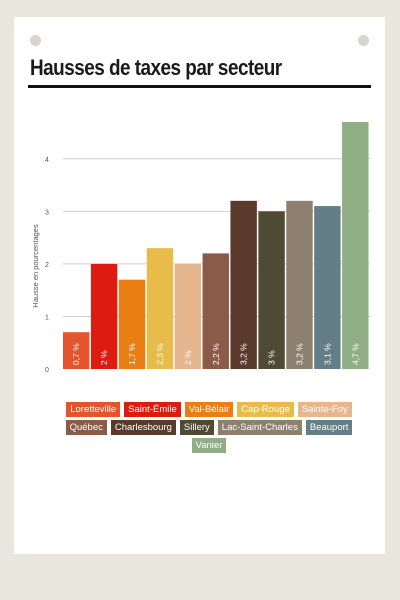 The height and width of the screenshot is (600, 400). Describe the element at coordinates (35, 40) in the screenshot. I see `pin-left` at that location.